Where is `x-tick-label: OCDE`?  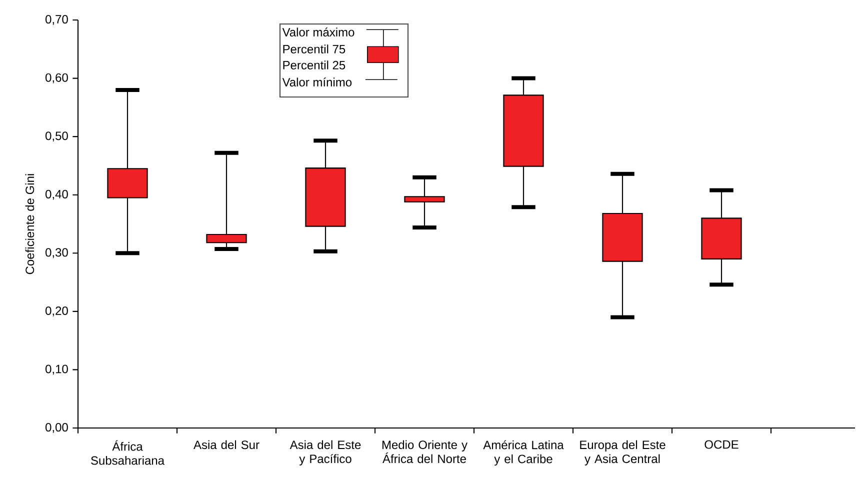
x-tick-label: OCDE is located at coordinates (721, 444).